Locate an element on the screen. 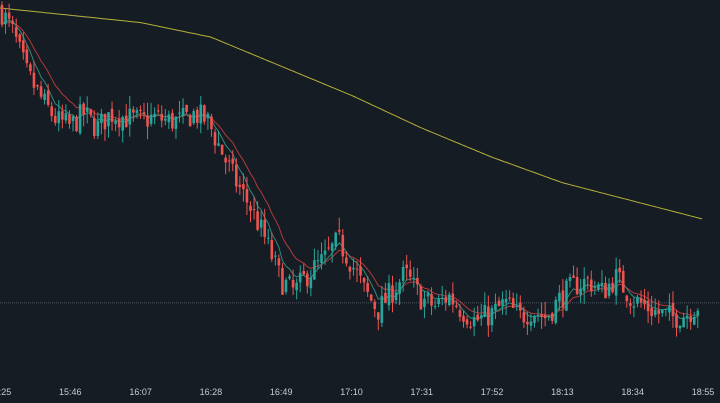 The height and width of the screenshot is (403, 720). x-tick-label: 16:07 is located at coordinates (140, 392).